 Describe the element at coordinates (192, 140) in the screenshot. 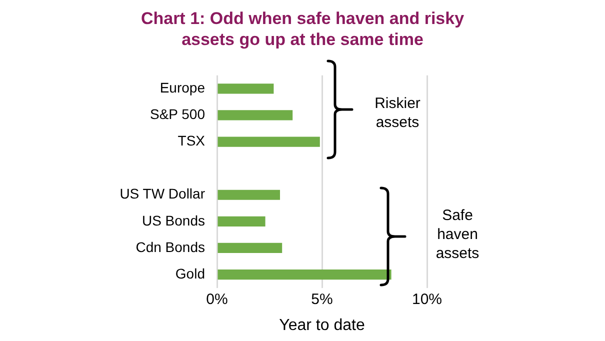

I see `y-tick-label: TSX` at that location.